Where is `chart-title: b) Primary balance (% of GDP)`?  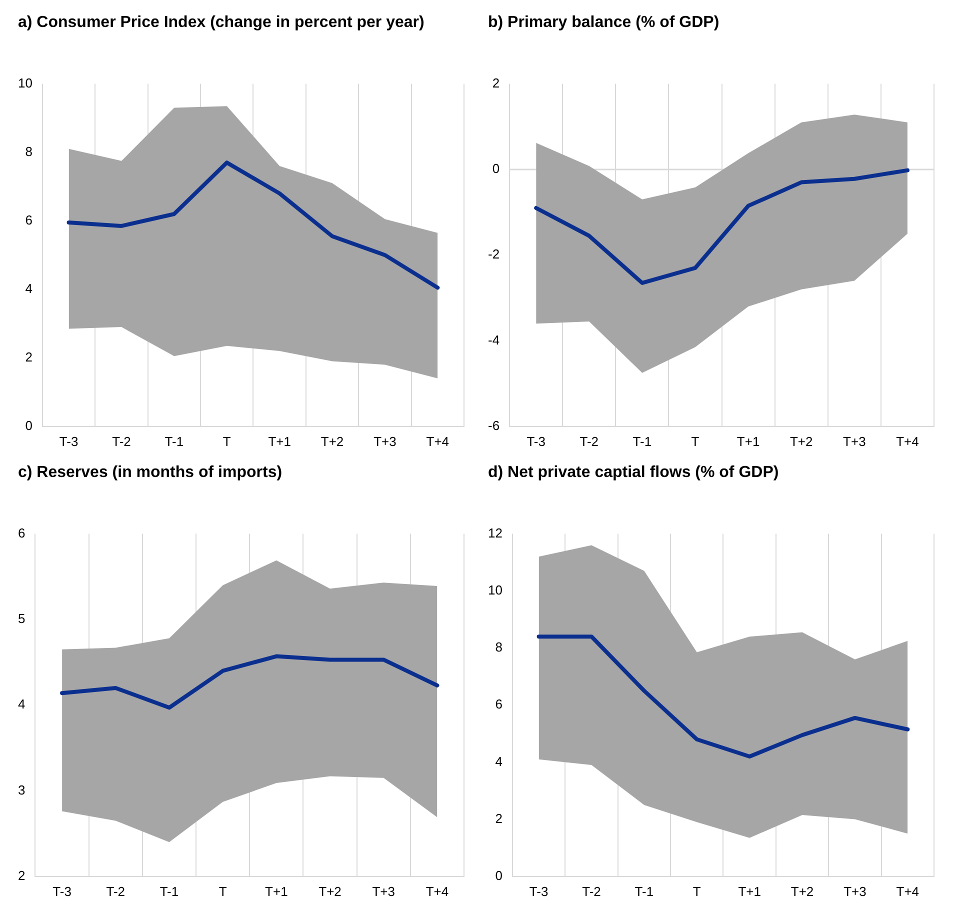
chart-title: b) Primary balance (% of GDP) is located at coordinates (603, 23).